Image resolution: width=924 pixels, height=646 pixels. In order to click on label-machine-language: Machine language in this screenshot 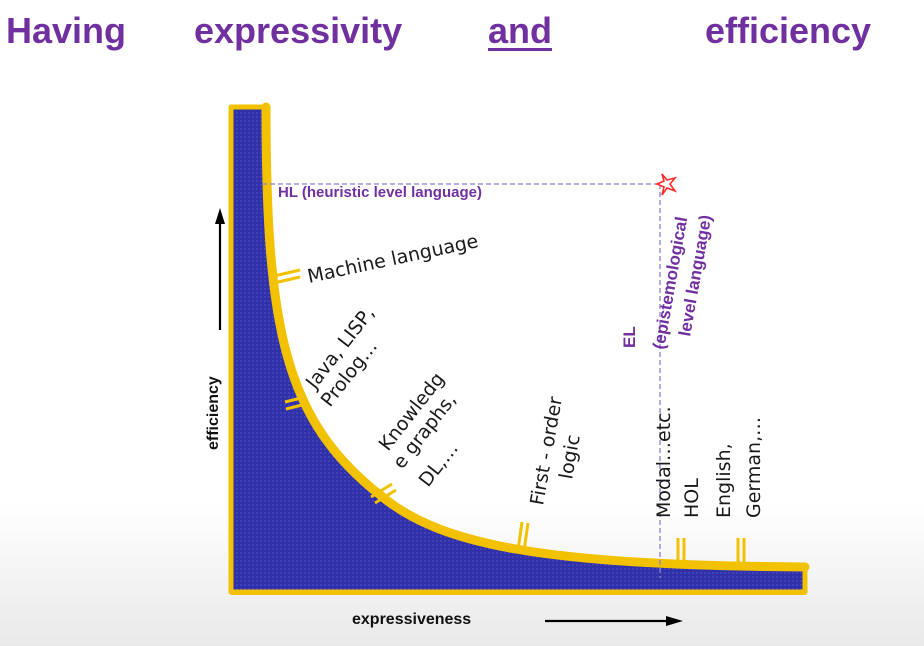, I will do `click(392, 259)`.